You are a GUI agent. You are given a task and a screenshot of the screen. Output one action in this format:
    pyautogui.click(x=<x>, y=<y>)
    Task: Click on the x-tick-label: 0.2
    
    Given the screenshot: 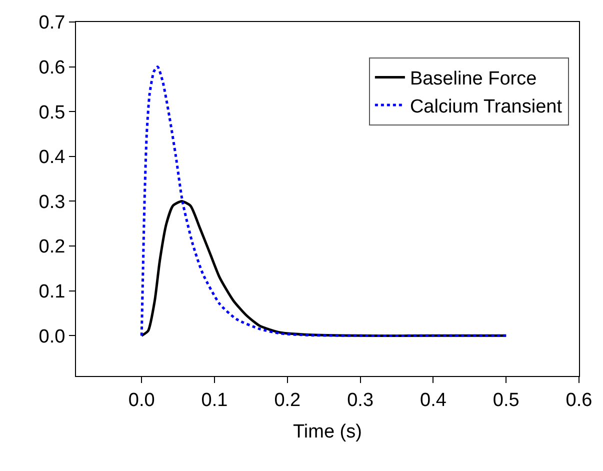 What is the action you would take?
    pyautogui.click(x=287, y=400)
    